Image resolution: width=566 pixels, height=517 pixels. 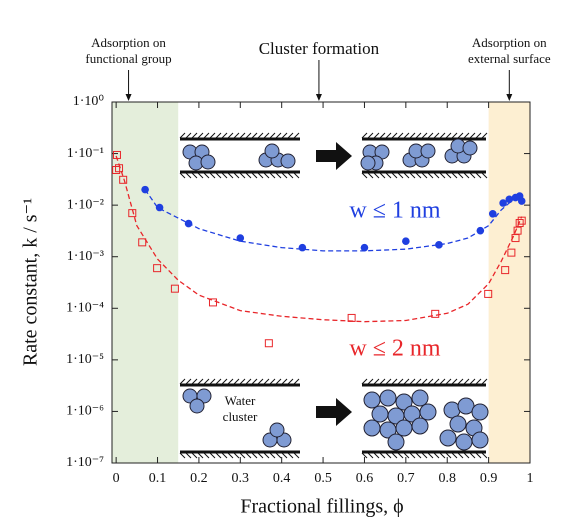 What do you see at coordinates (240, 400) in the screenshot?
I see `annotation: Water` at bounding box center [240, 400].